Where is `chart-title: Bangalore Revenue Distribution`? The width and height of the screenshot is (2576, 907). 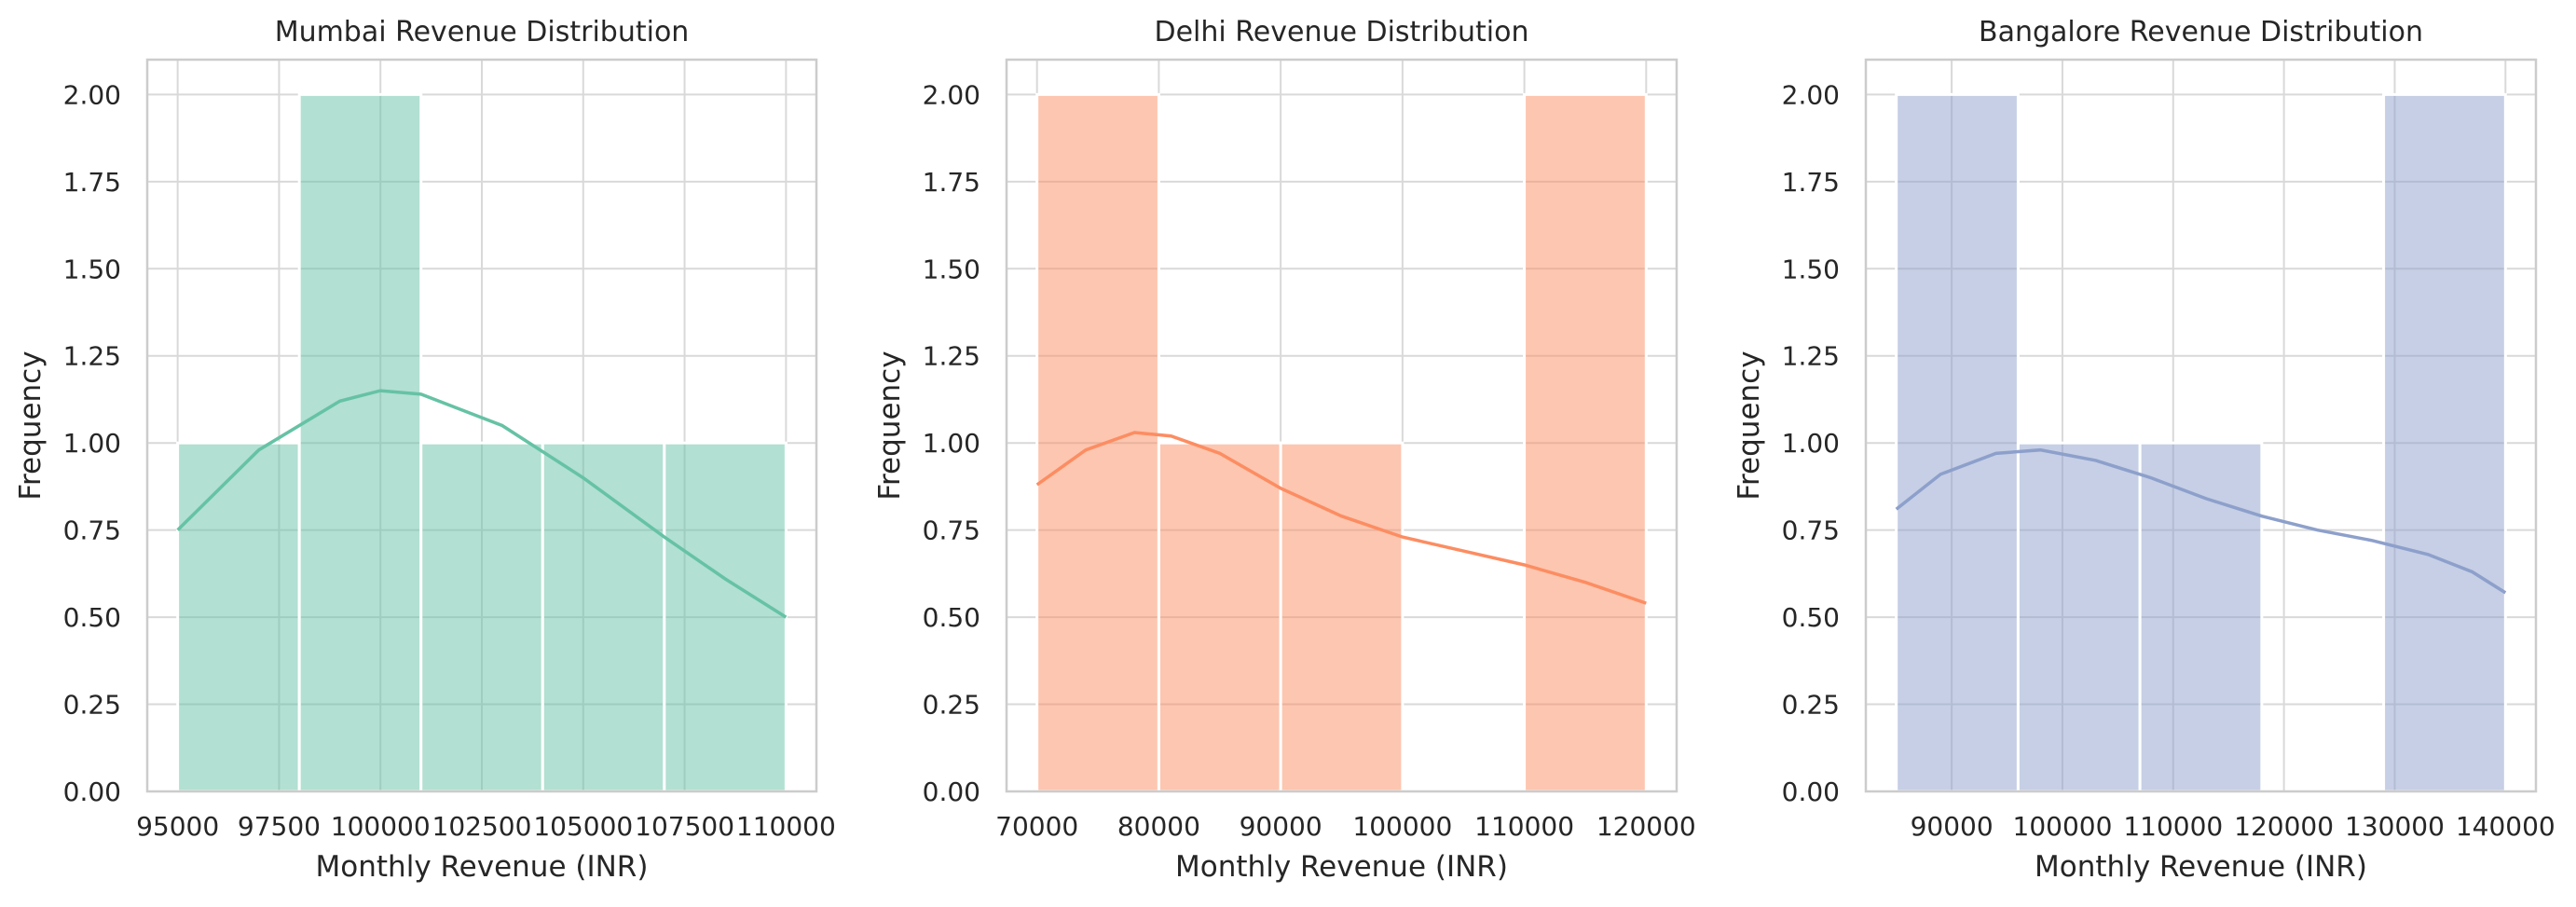
chart-title: Bangalore Revenue Distribution is located at coordinates (2201, 32).